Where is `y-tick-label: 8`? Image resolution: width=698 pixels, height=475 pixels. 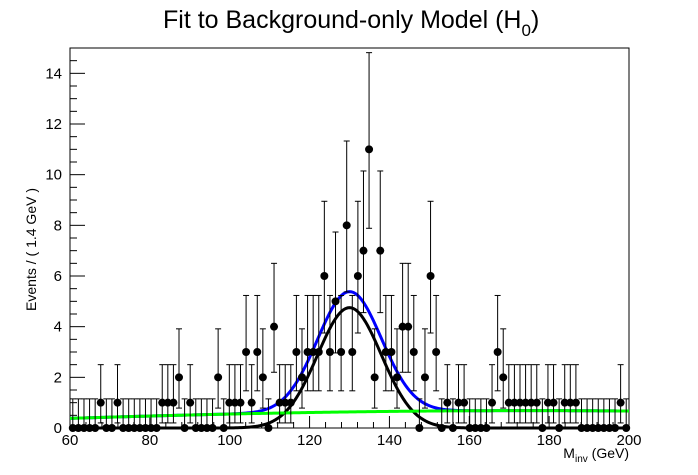
y-tick-label: 8 is located at coordinates (58, 225).